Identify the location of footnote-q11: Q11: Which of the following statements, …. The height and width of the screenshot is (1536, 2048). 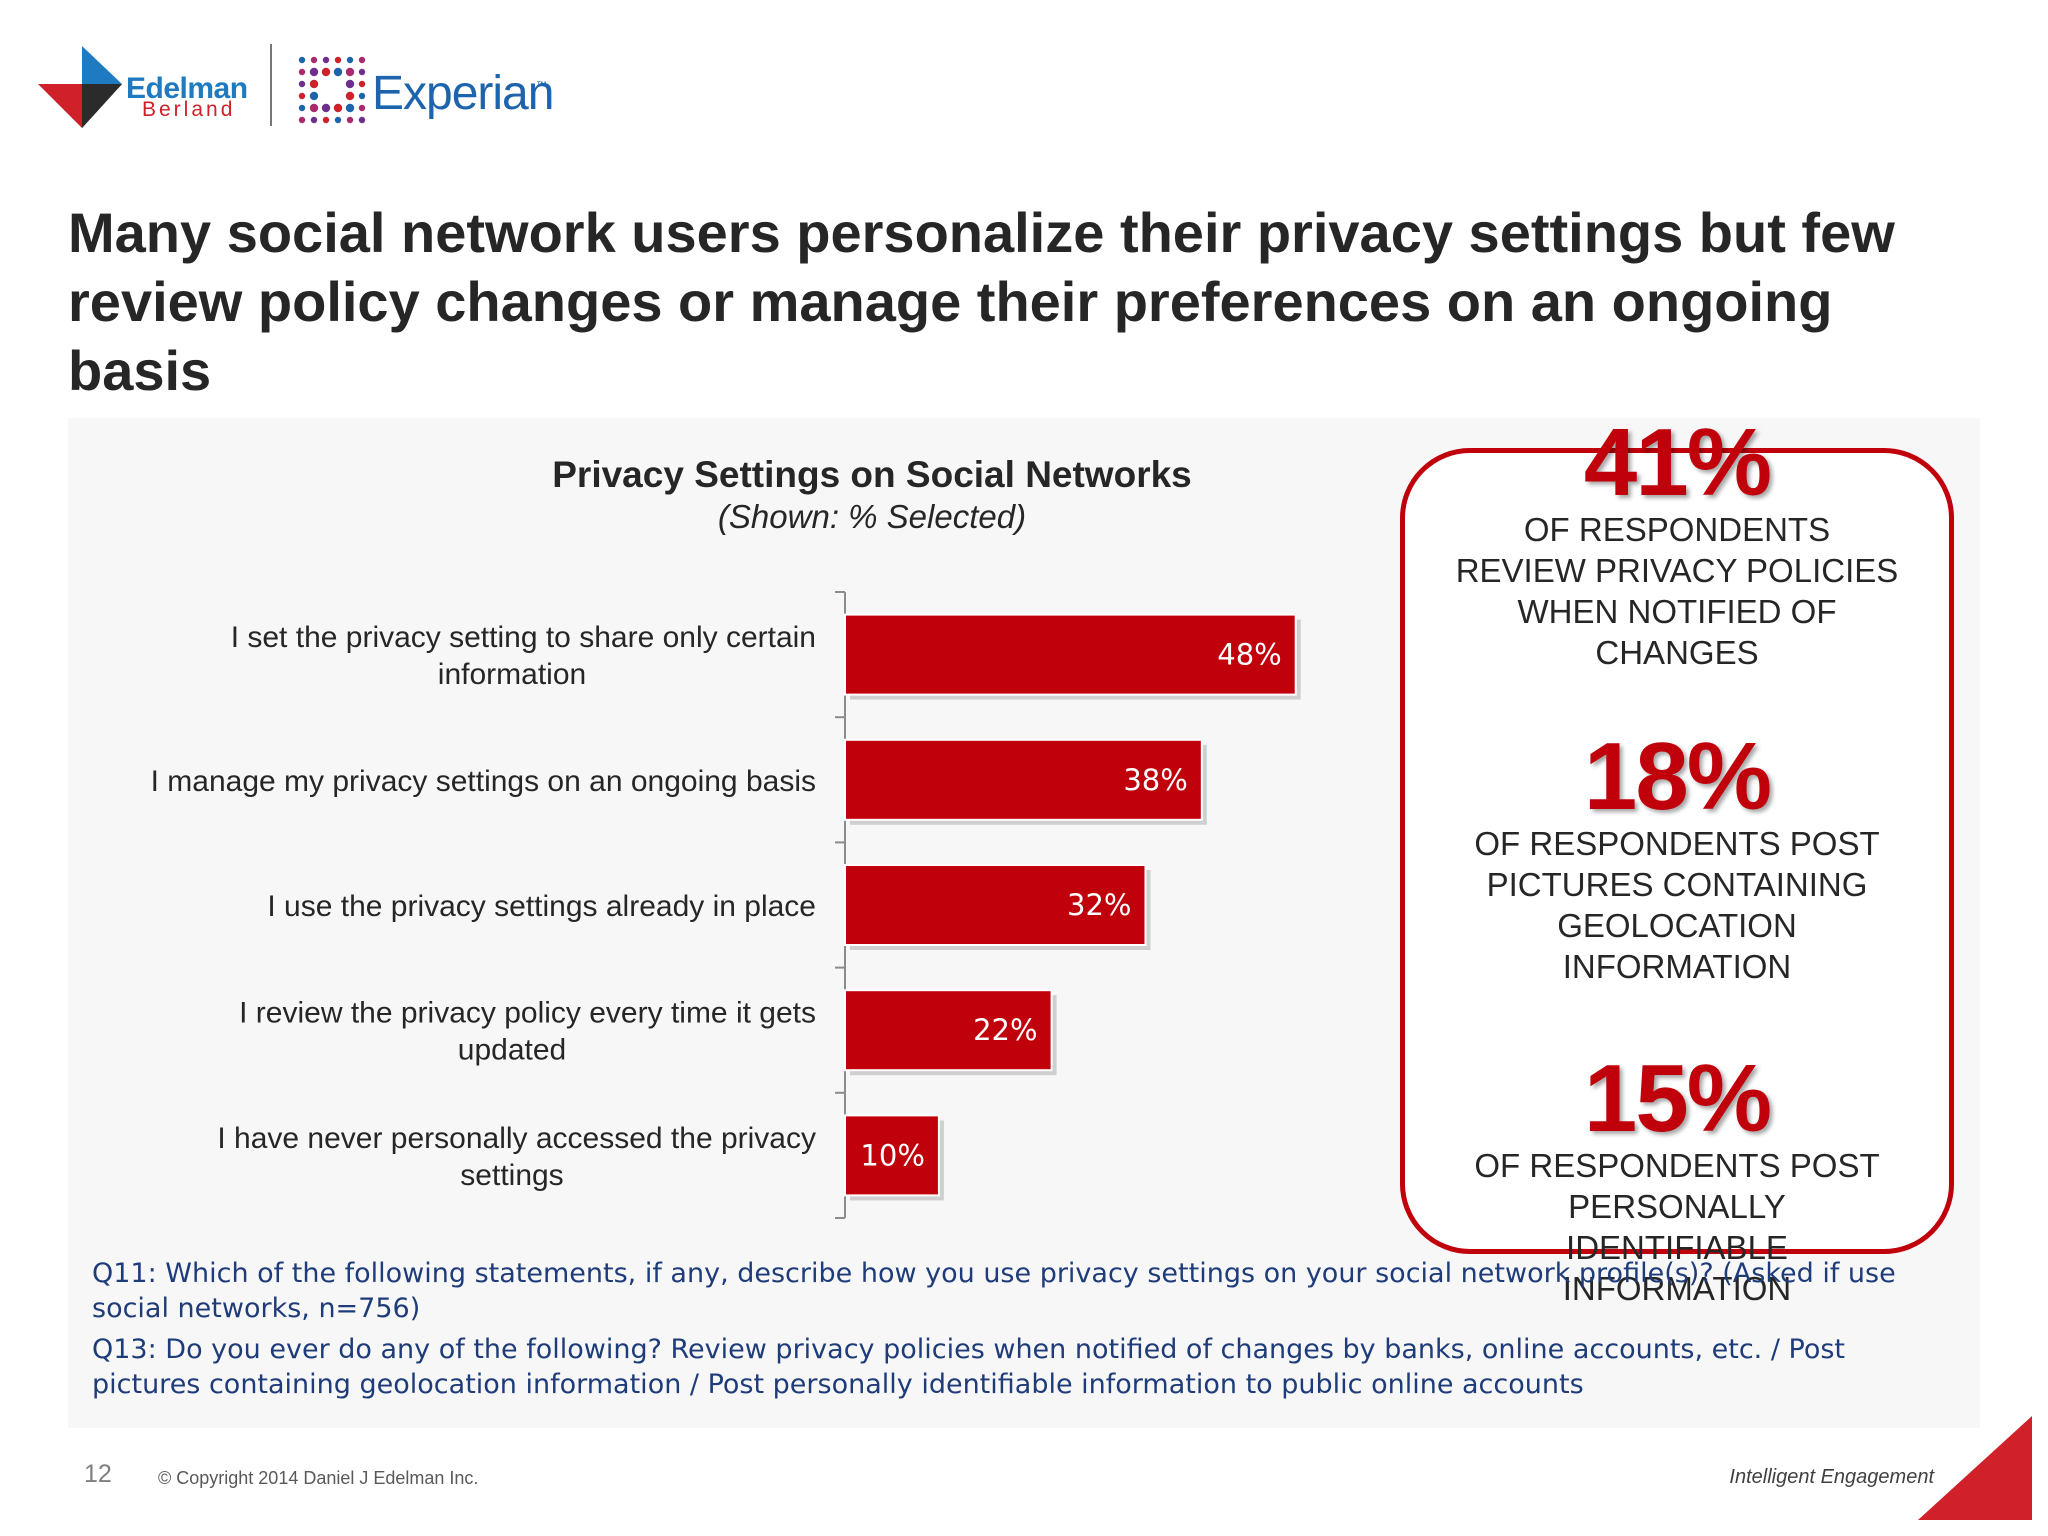
(994, 1291).